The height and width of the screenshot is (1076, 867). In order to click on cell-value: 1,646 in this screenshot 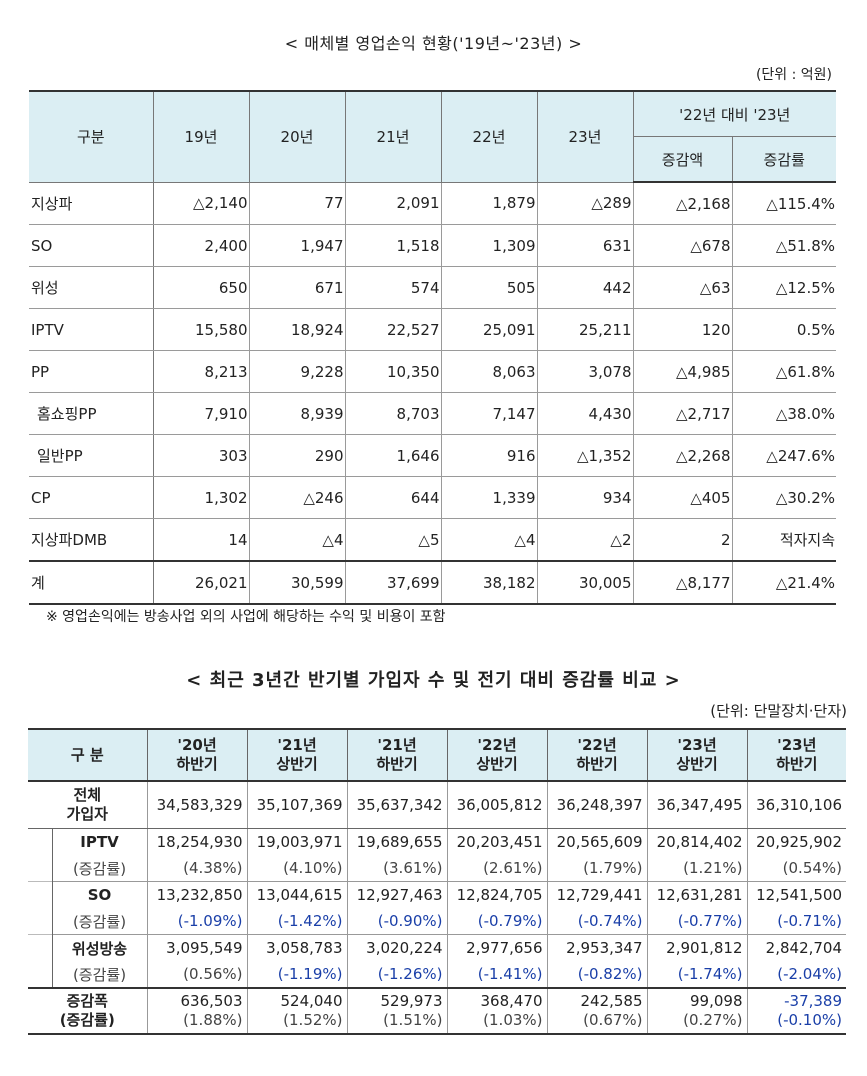, I will do `click(393, 455)`.